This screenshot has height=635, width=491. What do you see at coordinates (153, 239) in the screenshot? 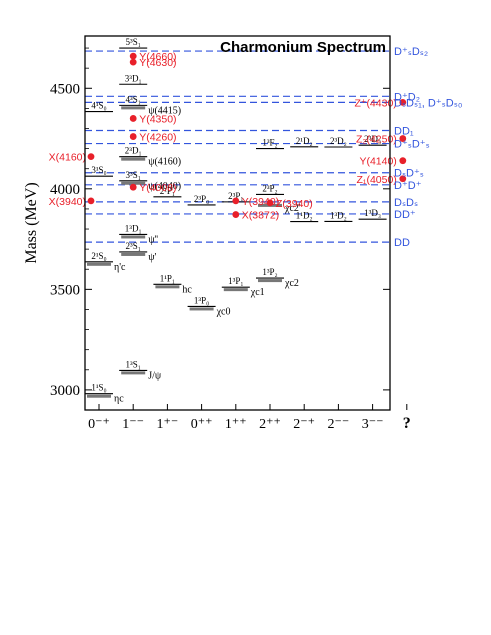
I see `observed-state-label: ψ''` at bounding box center [153, 239].